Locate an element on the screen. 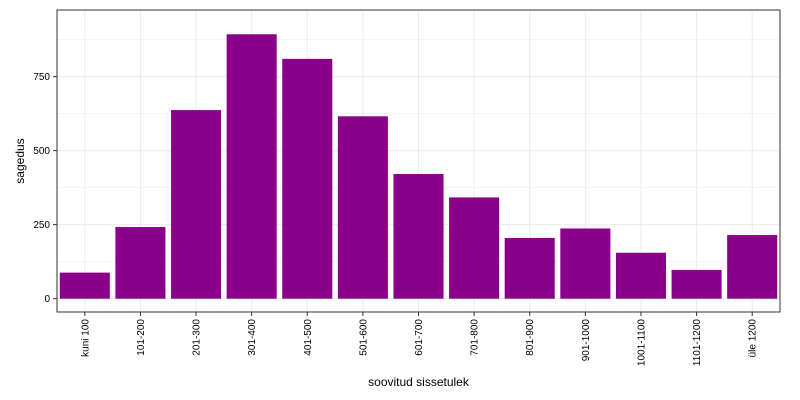 The width and height of the screenshot is (800, 400). x-tick-label: 801-900 is located at coordinates (530, 337).